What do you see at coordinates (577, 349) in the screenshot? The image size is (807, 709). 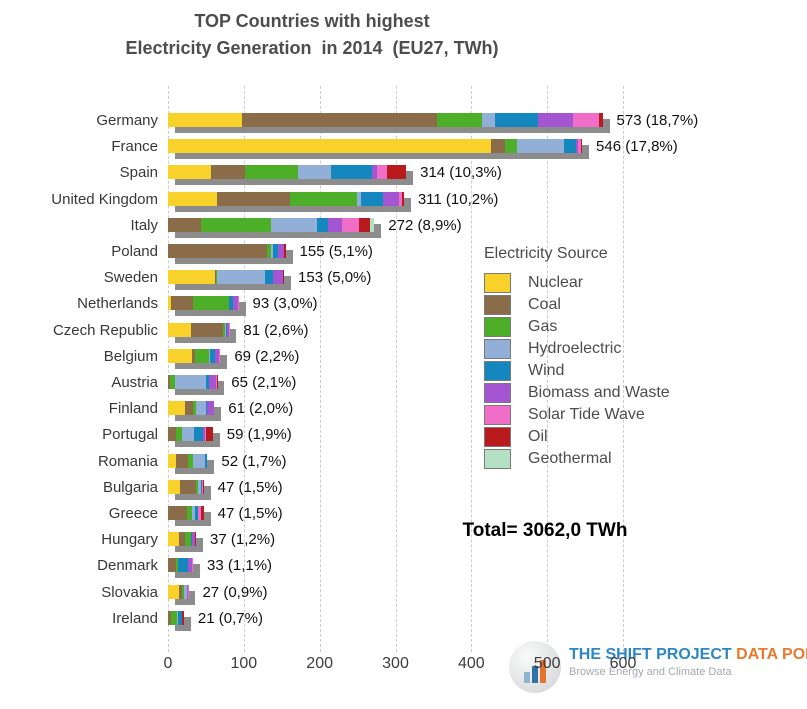 I see `legend-item-hydroelectric: Hydroelectric` at bounding box center [577, 349].